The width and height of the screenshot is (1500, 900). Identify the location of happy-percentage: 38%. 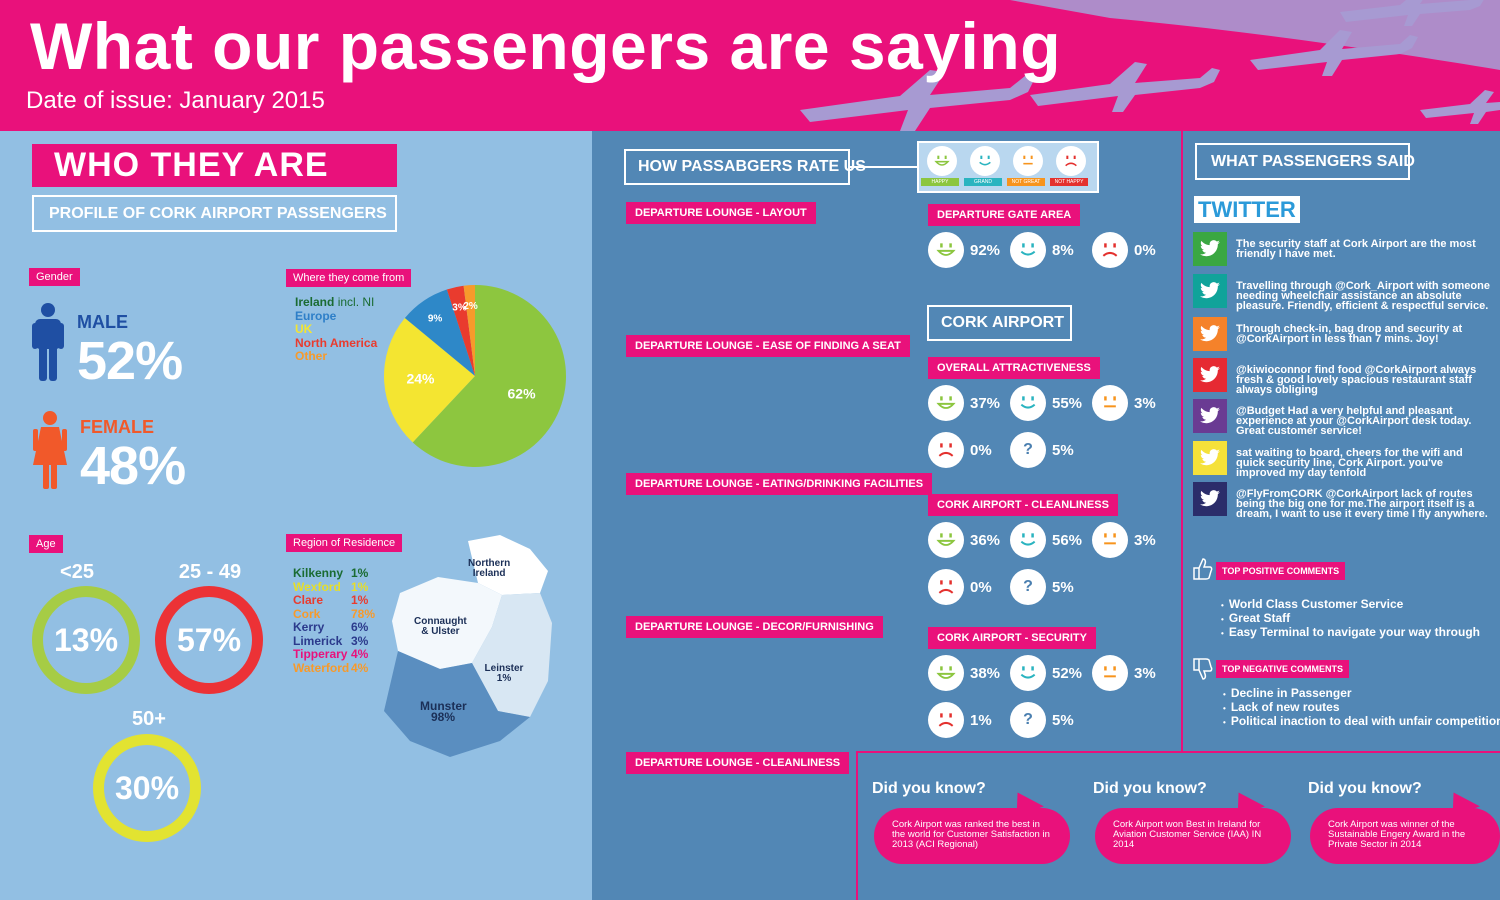
(985, 673).